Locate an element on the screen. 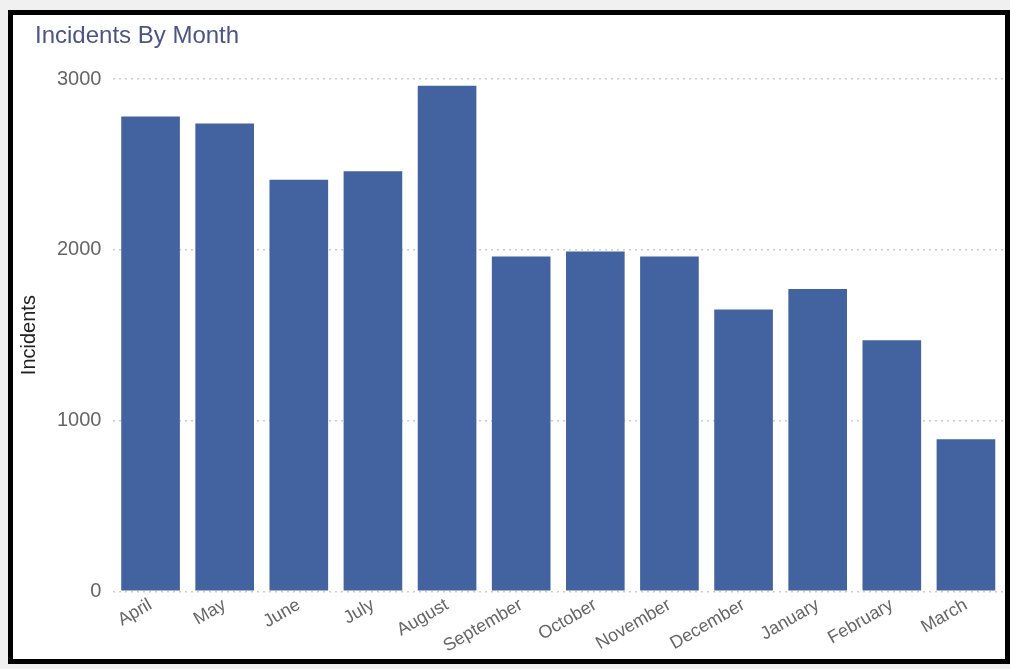 Image resolution: width=1010 pixels, height=669 pixels. x-tick-label: July is located at coordinates (358, 611).